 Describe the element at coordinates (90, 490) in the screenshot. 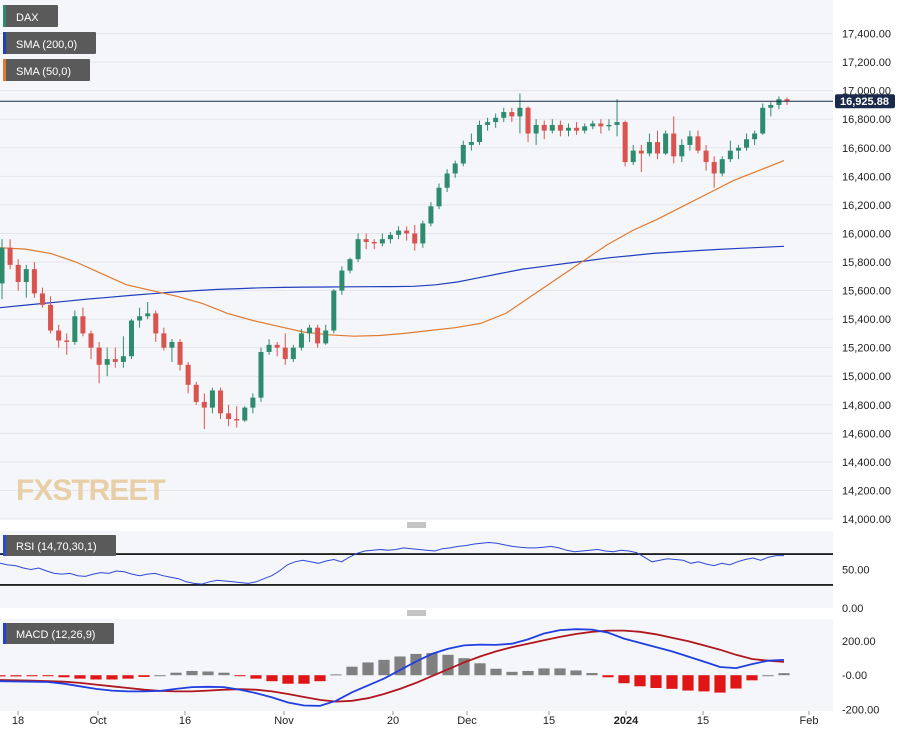

I see `watermark: FXSTREET` at that location.